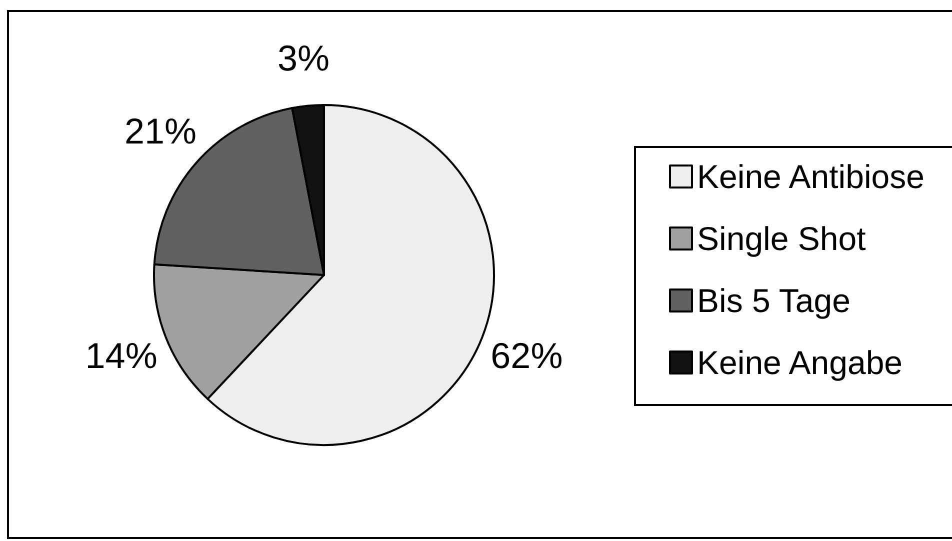 Image resolution: width=952 pixels, height=541 pixels. I want to click on data-label: 21%, so click(160, 131).